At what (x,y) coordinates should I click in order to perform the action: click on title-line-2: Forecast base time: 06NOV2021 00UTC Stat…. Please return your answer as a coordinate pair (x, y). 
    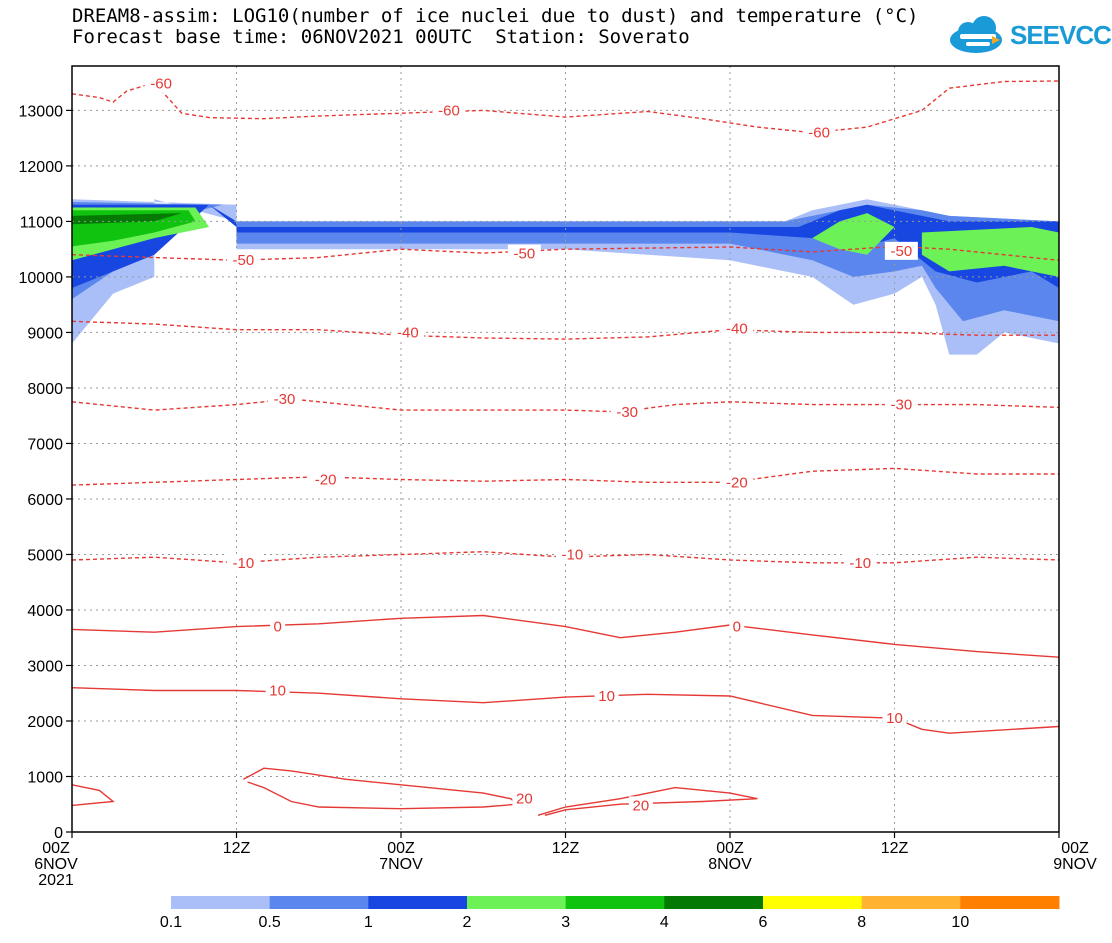
    Looking at the image, I should click on (381, 37).